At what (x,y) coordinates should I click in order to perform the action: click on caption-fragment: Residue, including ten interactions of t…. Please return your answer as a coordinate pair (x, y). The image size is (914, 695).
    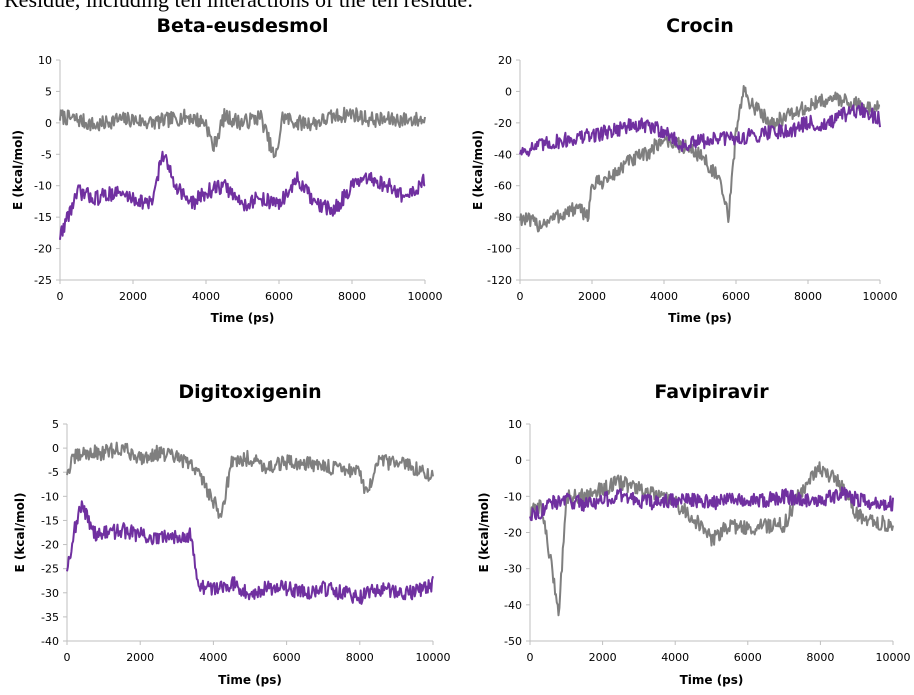
    Looking at the image, I should click on (238, 6).